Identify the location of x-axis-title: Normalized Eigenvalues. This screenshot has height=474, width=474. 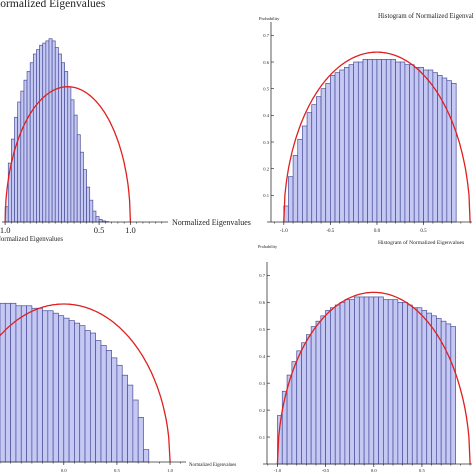
(212, 465).